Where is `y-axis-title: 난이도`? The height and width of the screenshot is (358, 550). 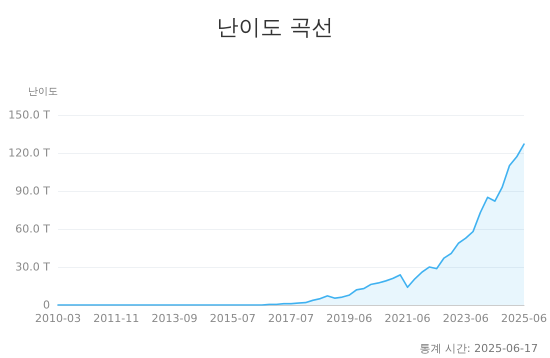 y-axis-title: 난이도 is located at coordinates (43, 92).